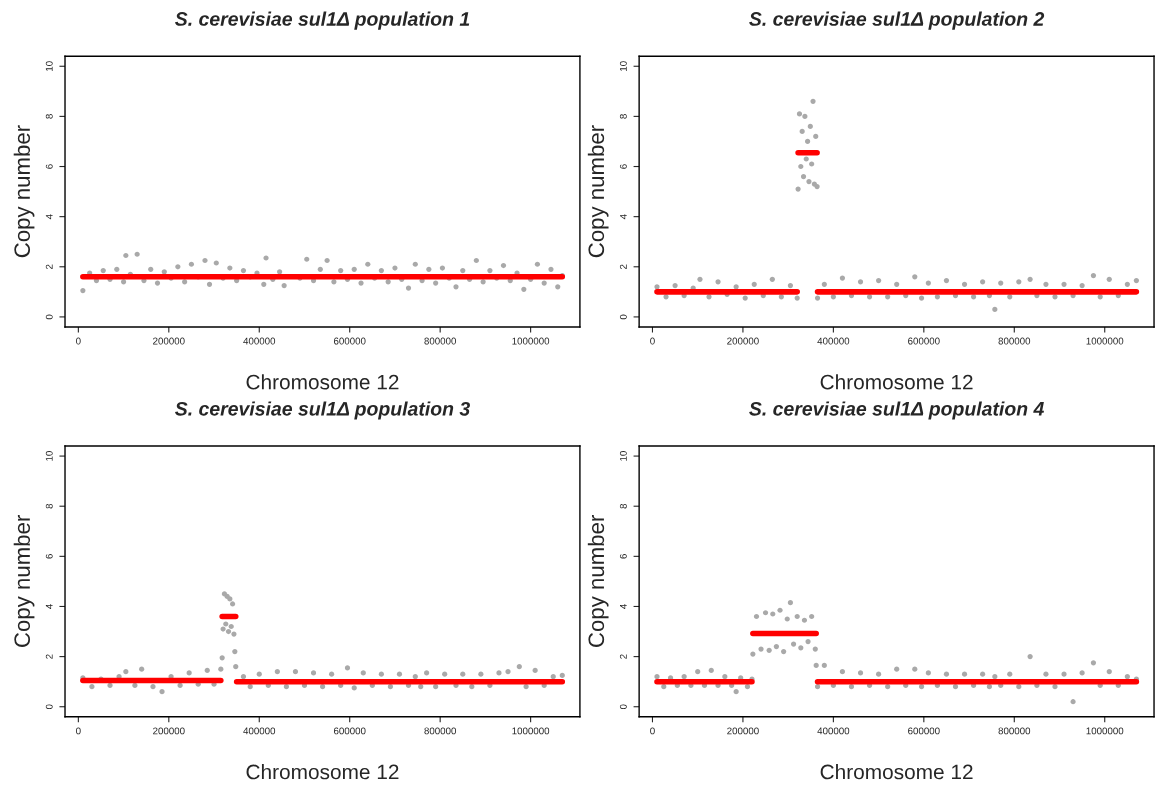 This screenshot has height=792, width=1161. I want to click on chart-title: S. cerevisiae sul1Δ population 4, so click(896, 410).